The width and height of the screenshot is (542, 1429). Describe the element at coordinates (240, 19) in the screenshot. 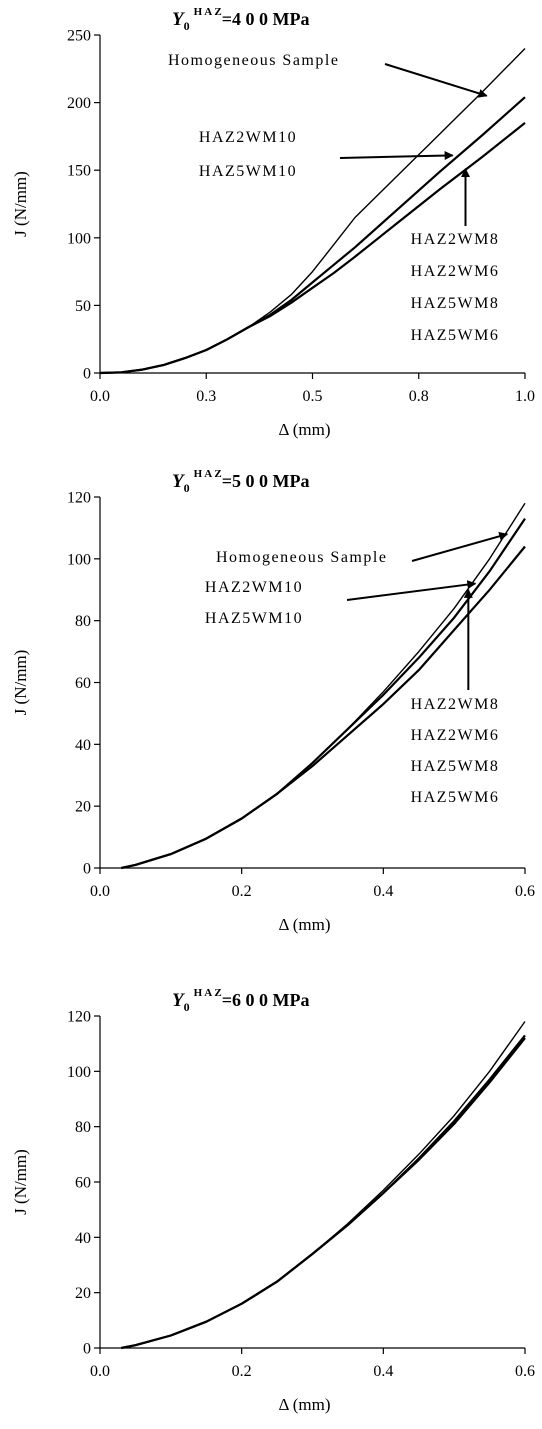

I see `chart-title: Y0H A Z=4 0 0 MPa` at that location.